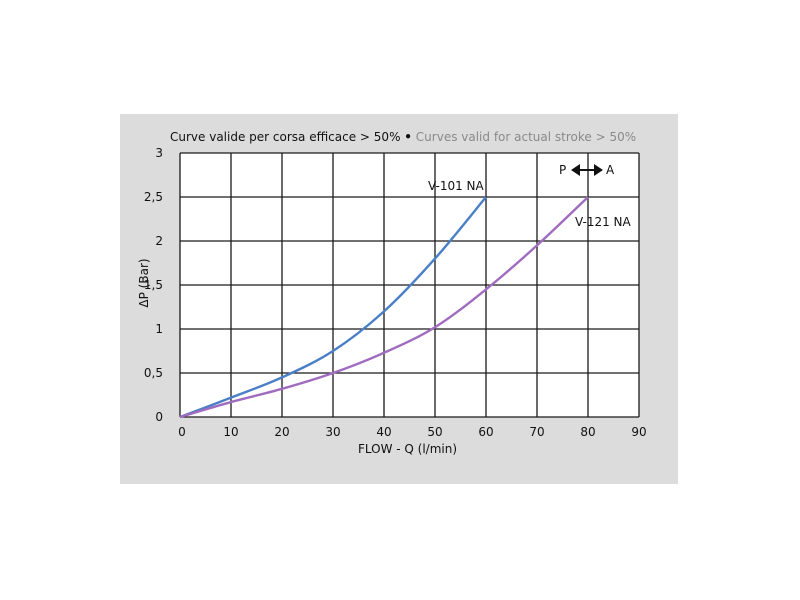  What do you see at coordinates (230, 432) in the screenshot?
I see `x-tick-label: 10` at bounding box center [230, 432].